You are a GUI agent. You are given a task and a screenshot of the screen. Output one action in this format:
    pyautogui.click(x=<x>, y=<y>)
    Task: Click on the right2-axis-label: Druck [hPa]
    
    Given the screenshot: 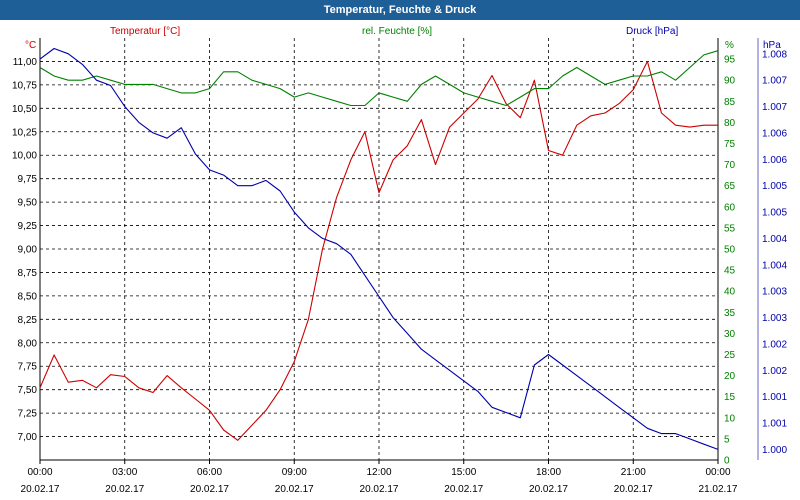 What is the action you would take?
    pyautogui.click(x=652, y=31)
    